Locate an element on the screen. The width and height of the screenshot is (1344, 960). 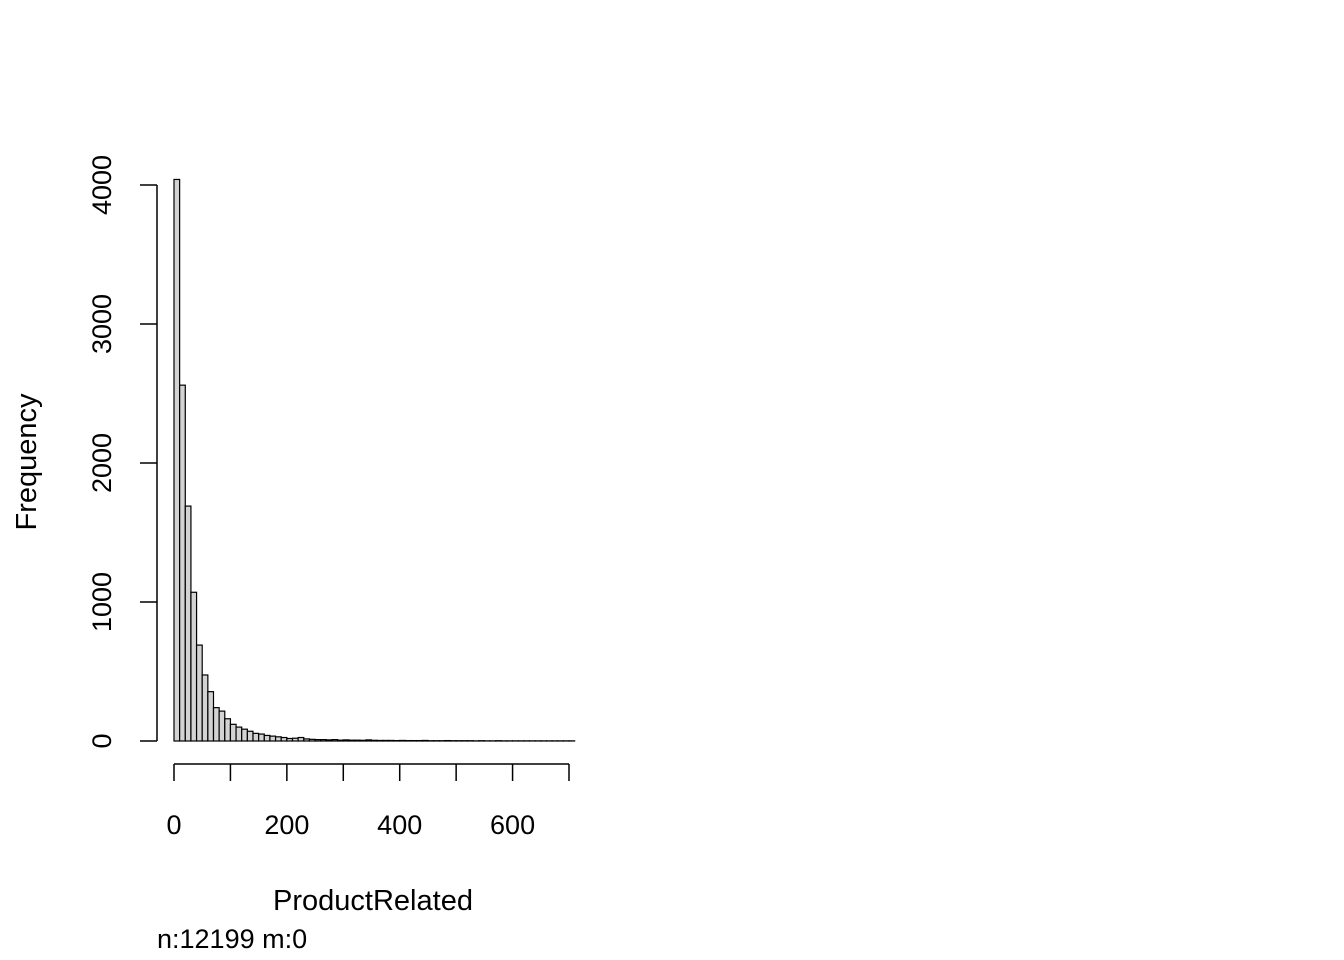
sample-count-note: n:12199 m:0 is located at coordinates (232, 939).